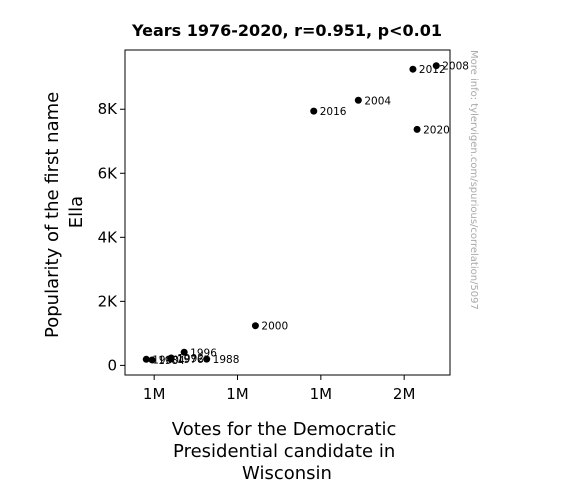 This screenshot has width=575, height=500. What do you see at coordinates (284, 429) in the screenshot?
I see `x-axis-label-line: Votes for the Democratic` at bounding box center [284, 429].